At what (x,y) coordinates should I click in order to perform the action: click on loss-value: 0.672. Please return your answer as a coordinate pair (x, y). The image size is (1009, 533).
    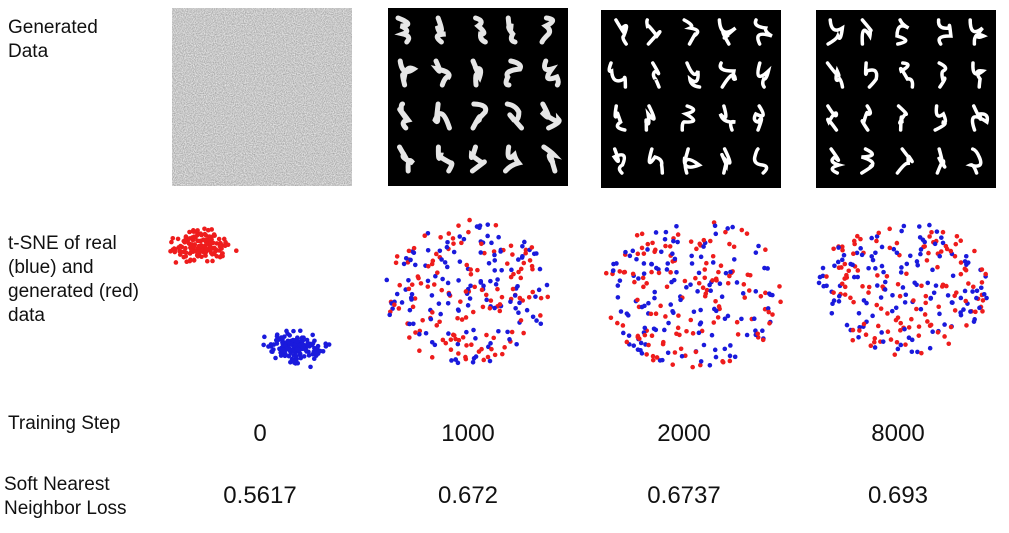
    Looking at the image, I should click on (468, 495).